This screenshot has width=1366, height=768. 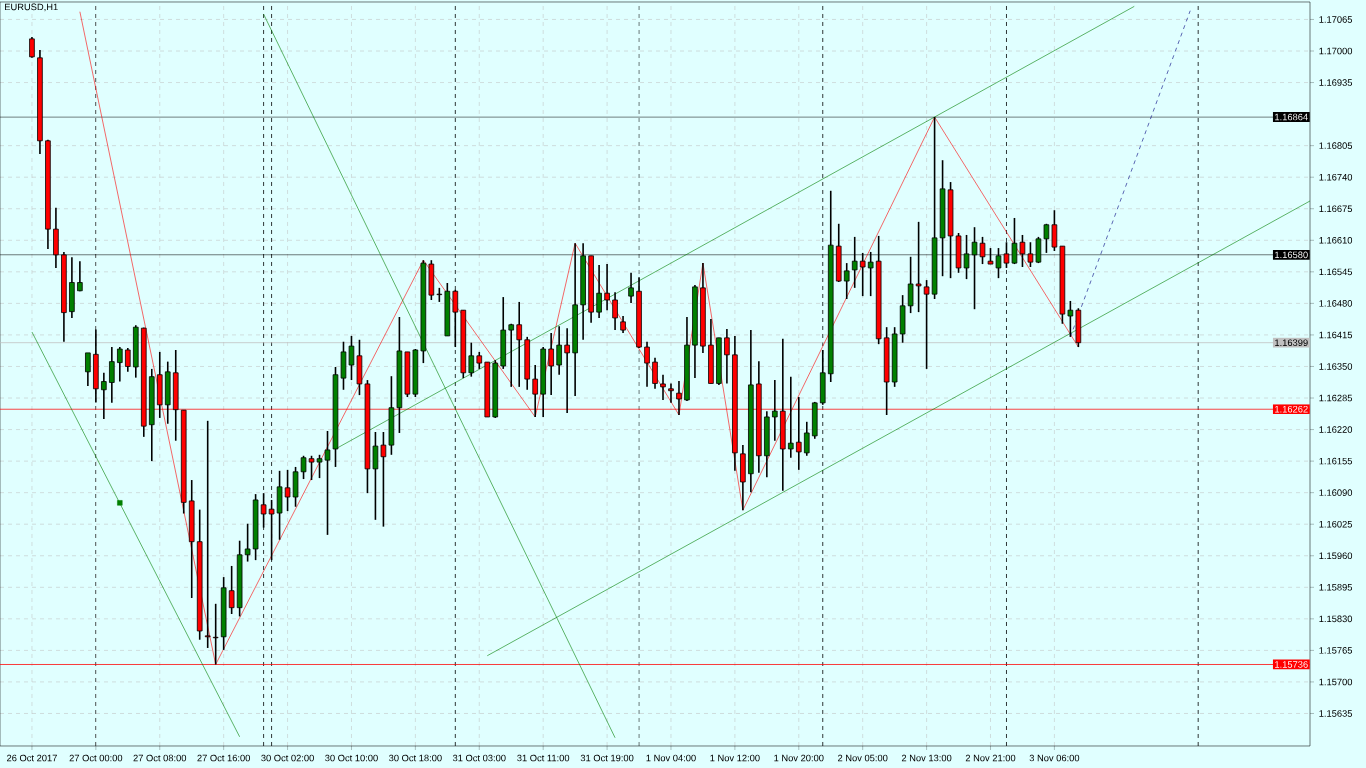 What do you see at coordinates (1336, 587) in the screenshot?
I see `y-tick-label: 1.15895` at bounding box center [1336, 587].